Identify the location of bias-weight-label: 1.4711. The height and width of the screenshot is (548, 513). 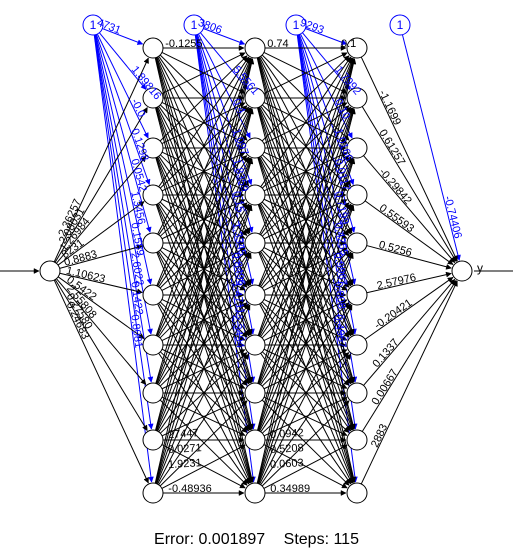
(238, 298).